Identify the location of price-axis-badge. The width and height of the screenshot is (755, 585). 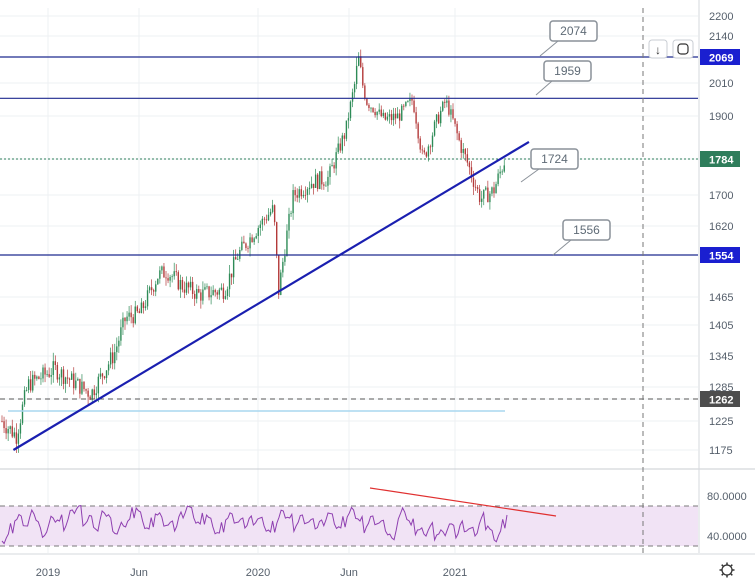
(720, 399).